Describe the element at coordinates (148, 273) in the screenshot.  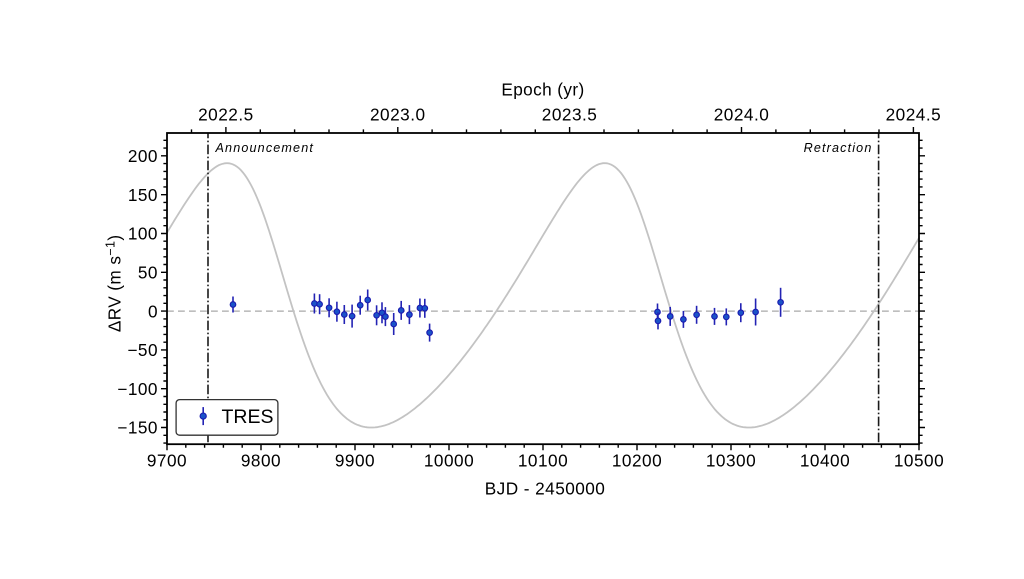
I see `svg-text: 50` at that location.